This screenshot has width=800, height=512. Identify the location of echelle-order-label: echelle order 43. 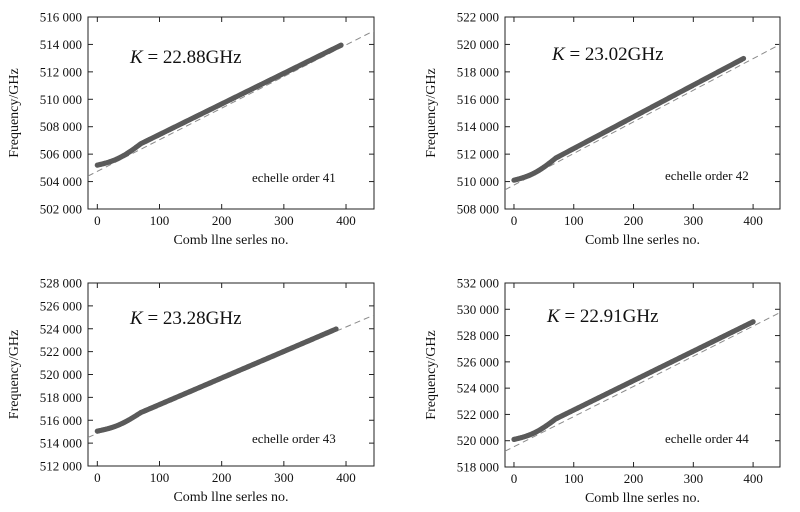
(294, 438).